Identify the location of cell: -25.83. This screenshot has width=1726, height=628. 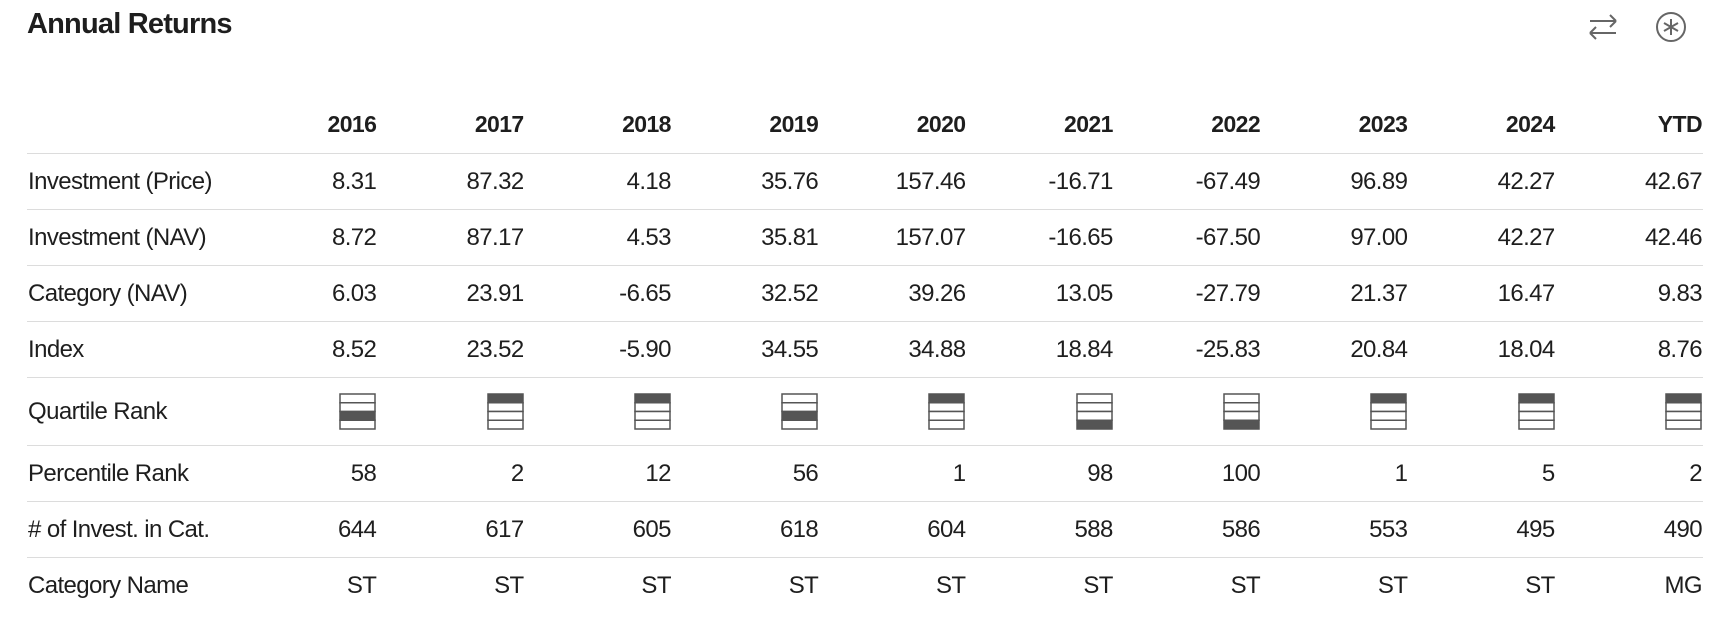
(1187, 349).